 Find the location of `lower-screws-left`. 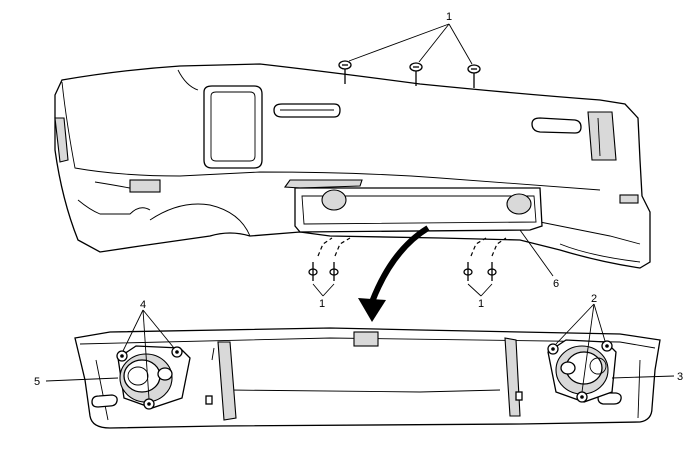

lower-screws-left is located at coordinates (329, 267).